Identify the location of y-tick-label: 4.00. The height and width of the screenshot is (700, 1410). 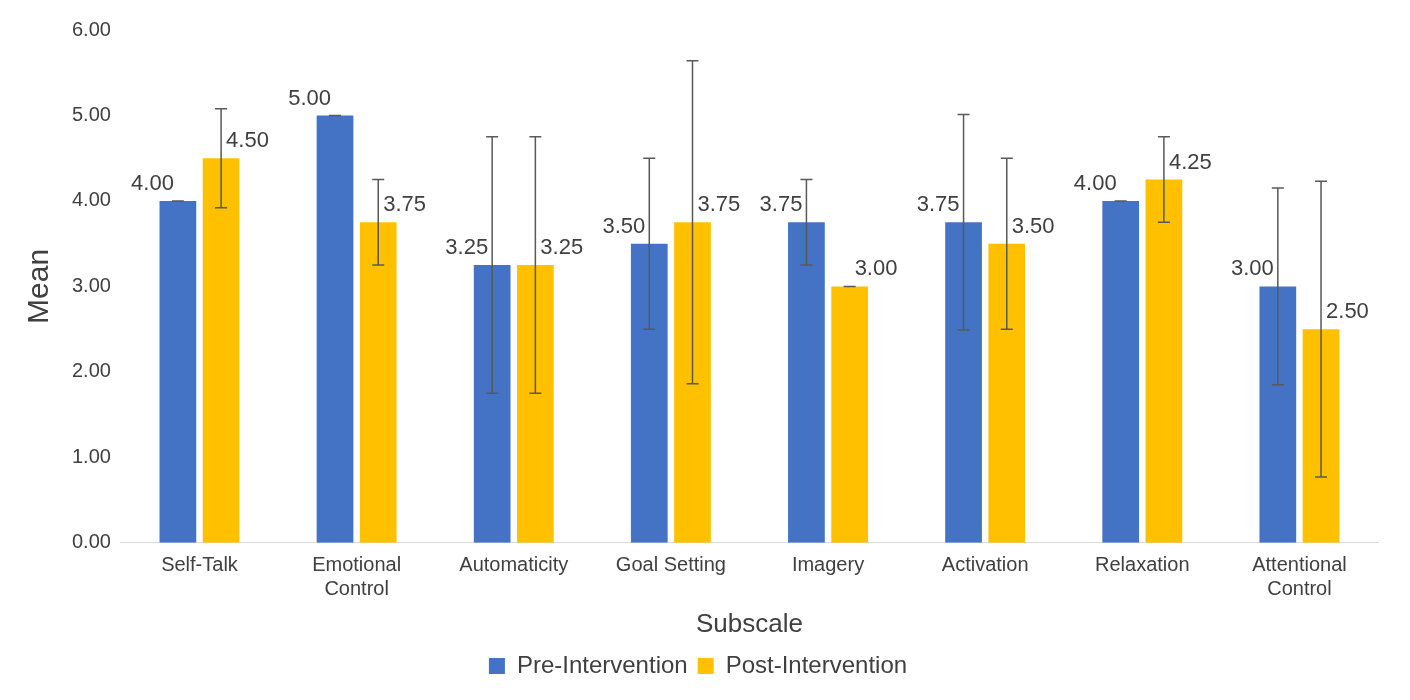
(91, 199).